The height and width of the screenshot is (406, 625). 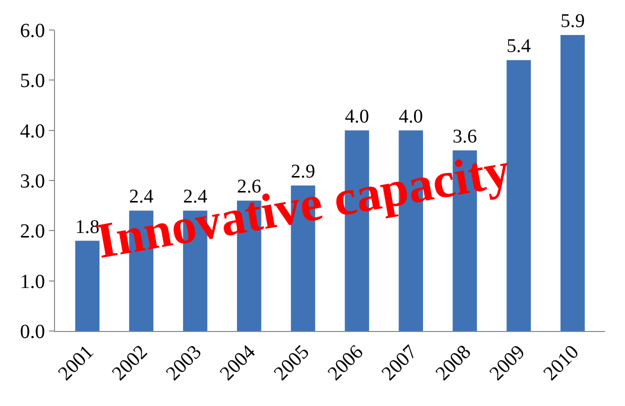 What do you see at coordinates (572, 21) in the screenshot?
I see `data-label: 5.9` at bounding box center [572, 21].